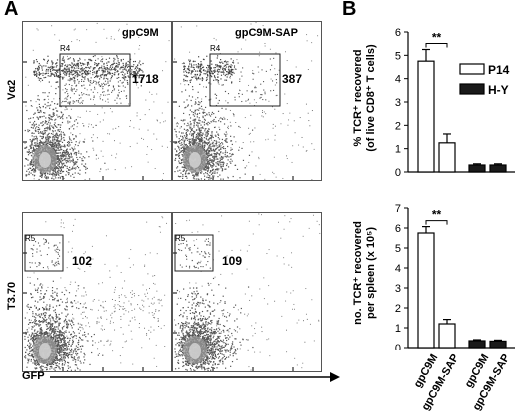 The image size is (520, 417). I want to click on y-tick-label: 7, so click(398, 209).